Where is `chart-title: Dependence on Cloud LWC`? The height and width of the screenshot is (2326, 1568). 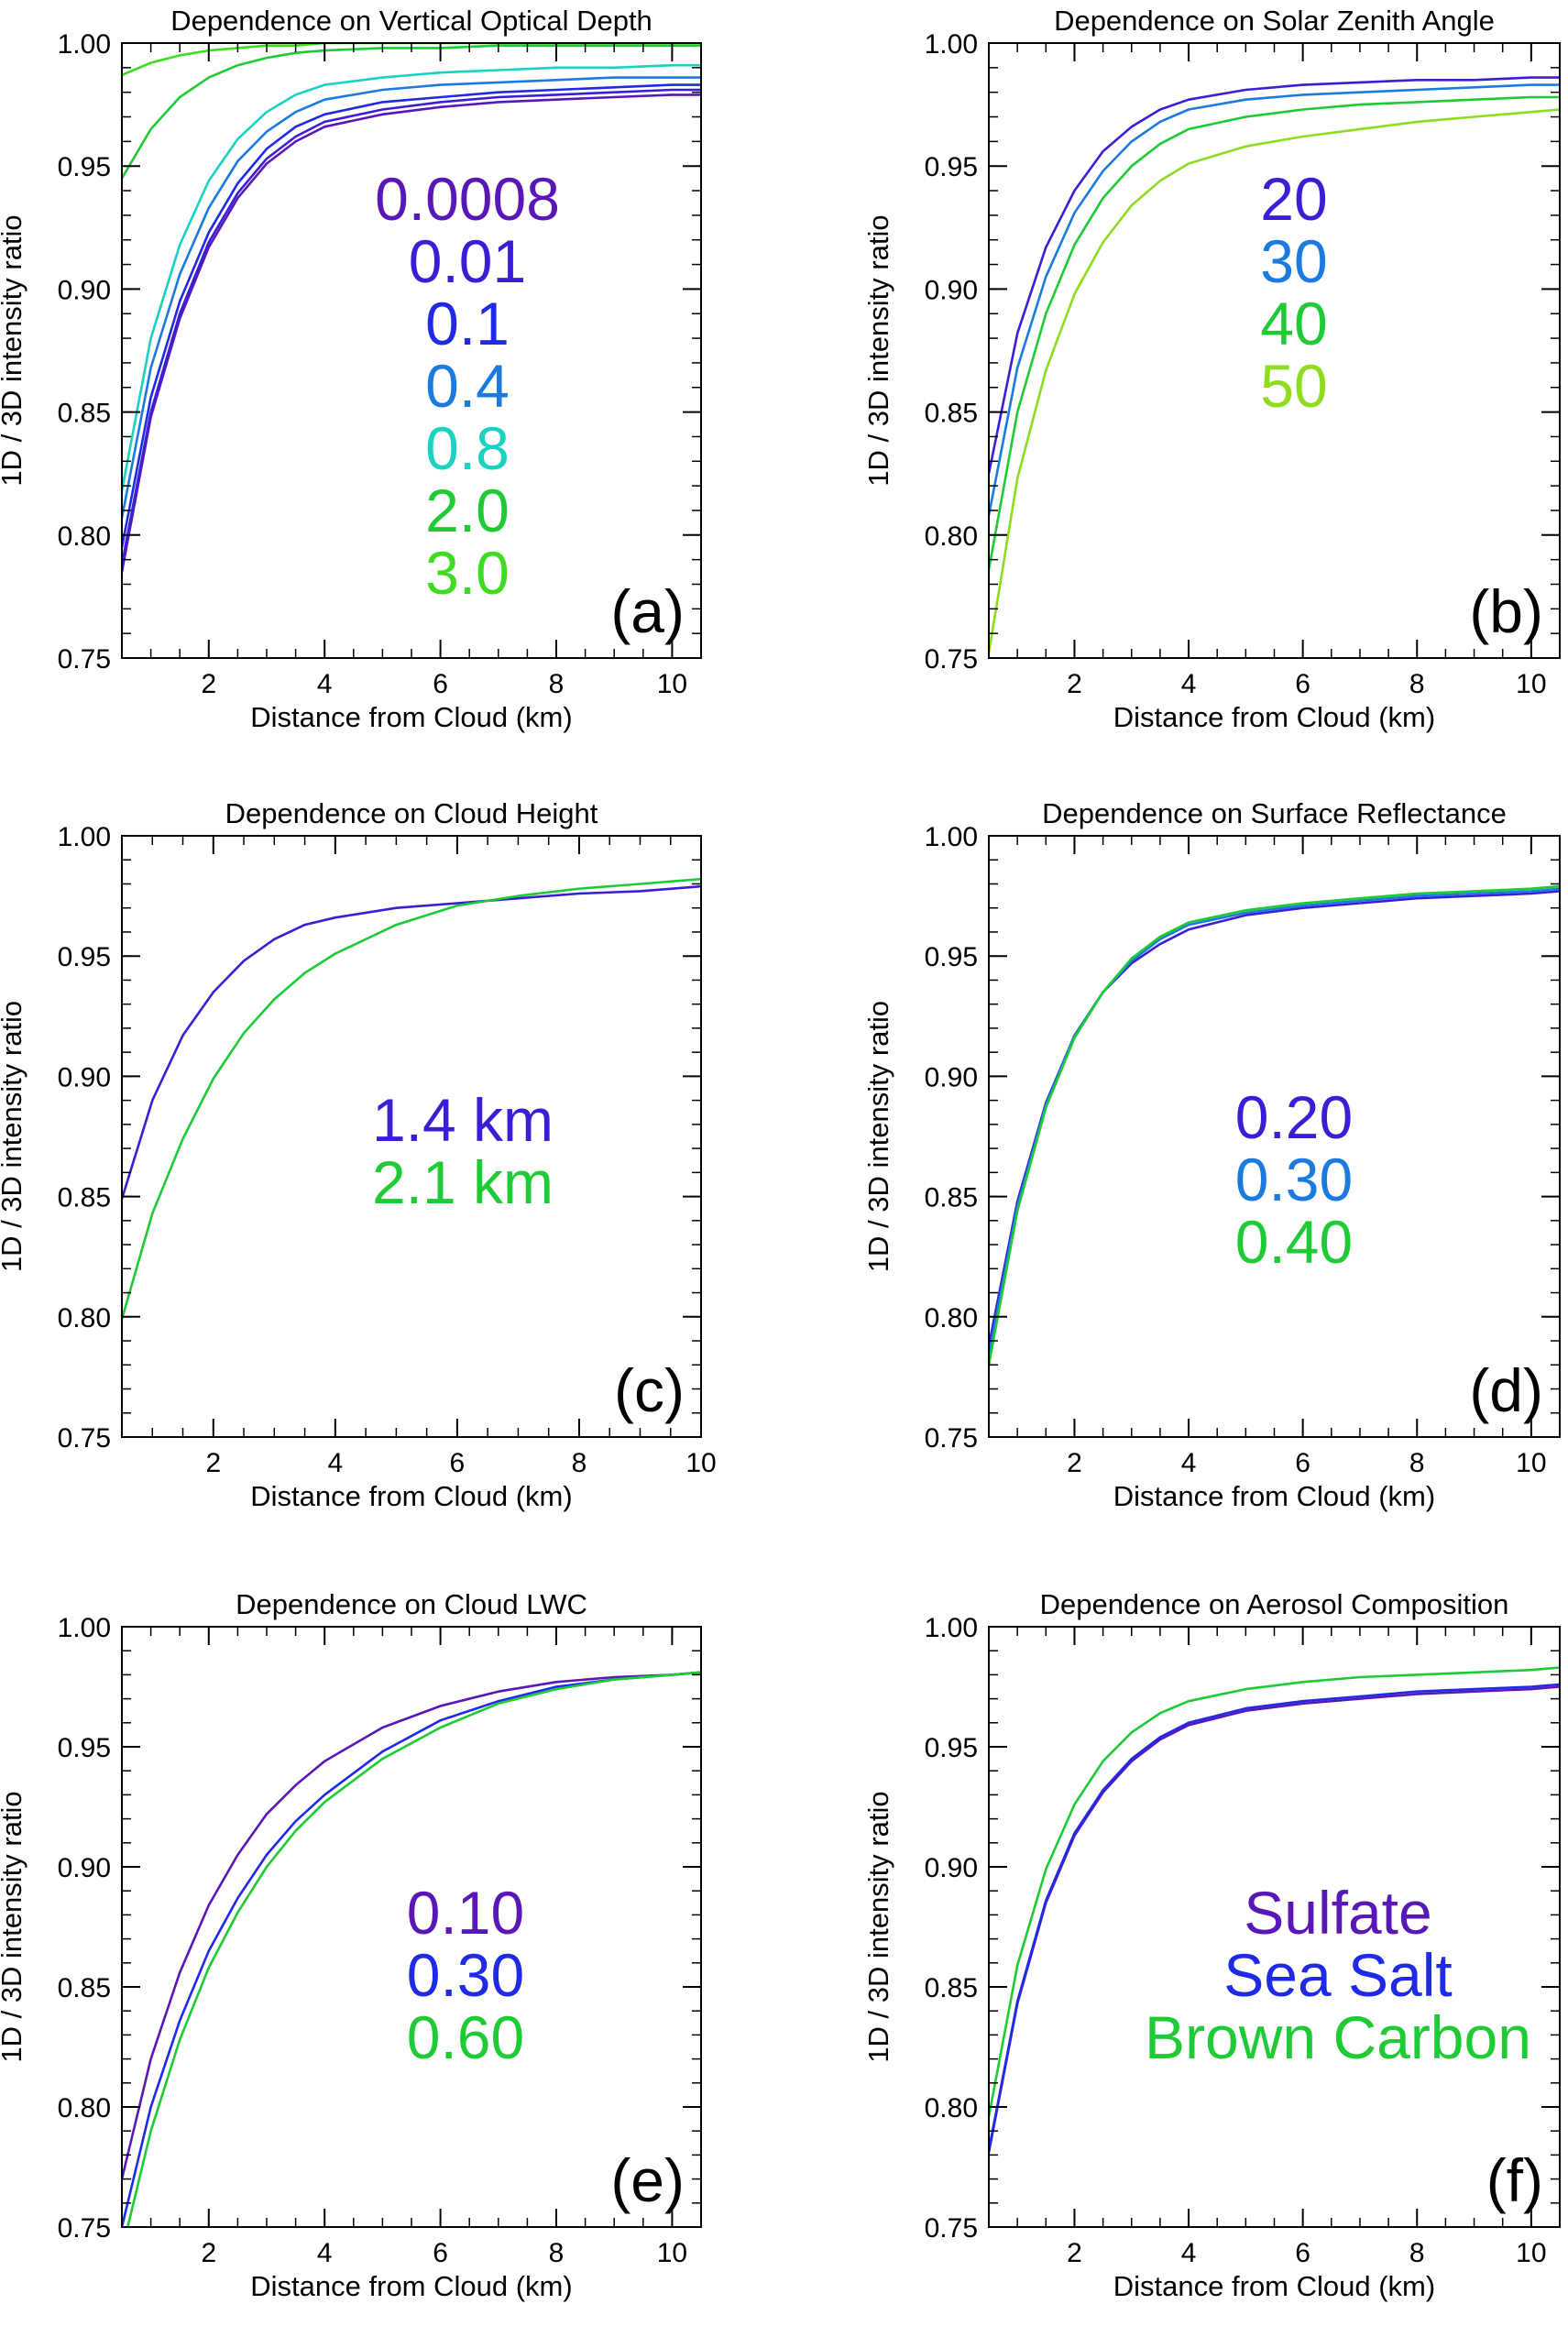
chart-title: Dependence on Cloud LWC is located at coordinates (411, 1604).